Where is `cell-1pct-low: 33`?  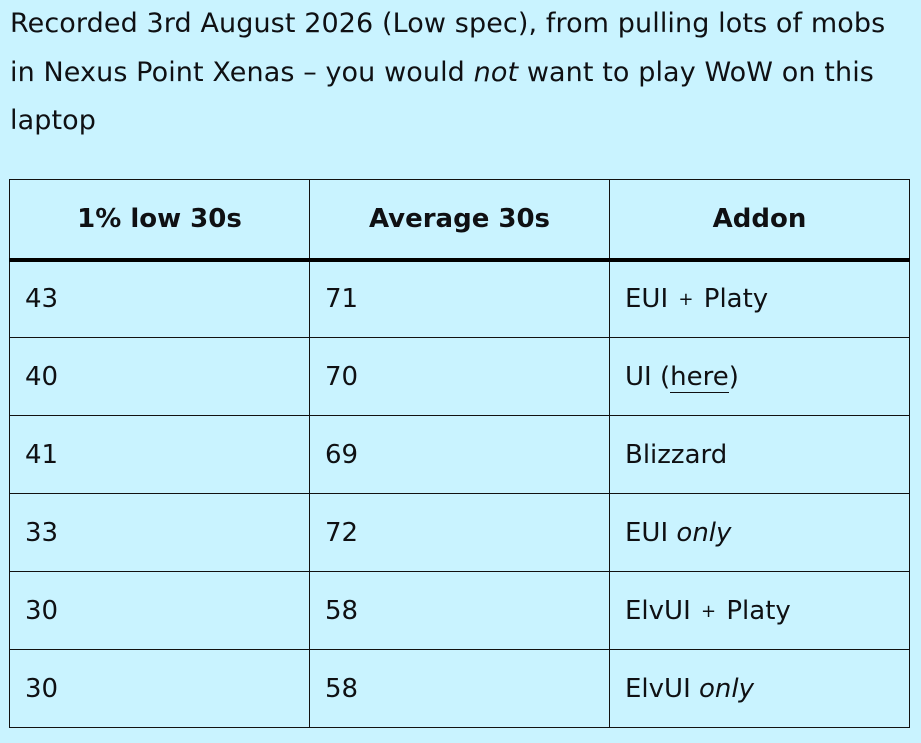 cell-1pct-low: 33 is located at coordinates (159, 532).